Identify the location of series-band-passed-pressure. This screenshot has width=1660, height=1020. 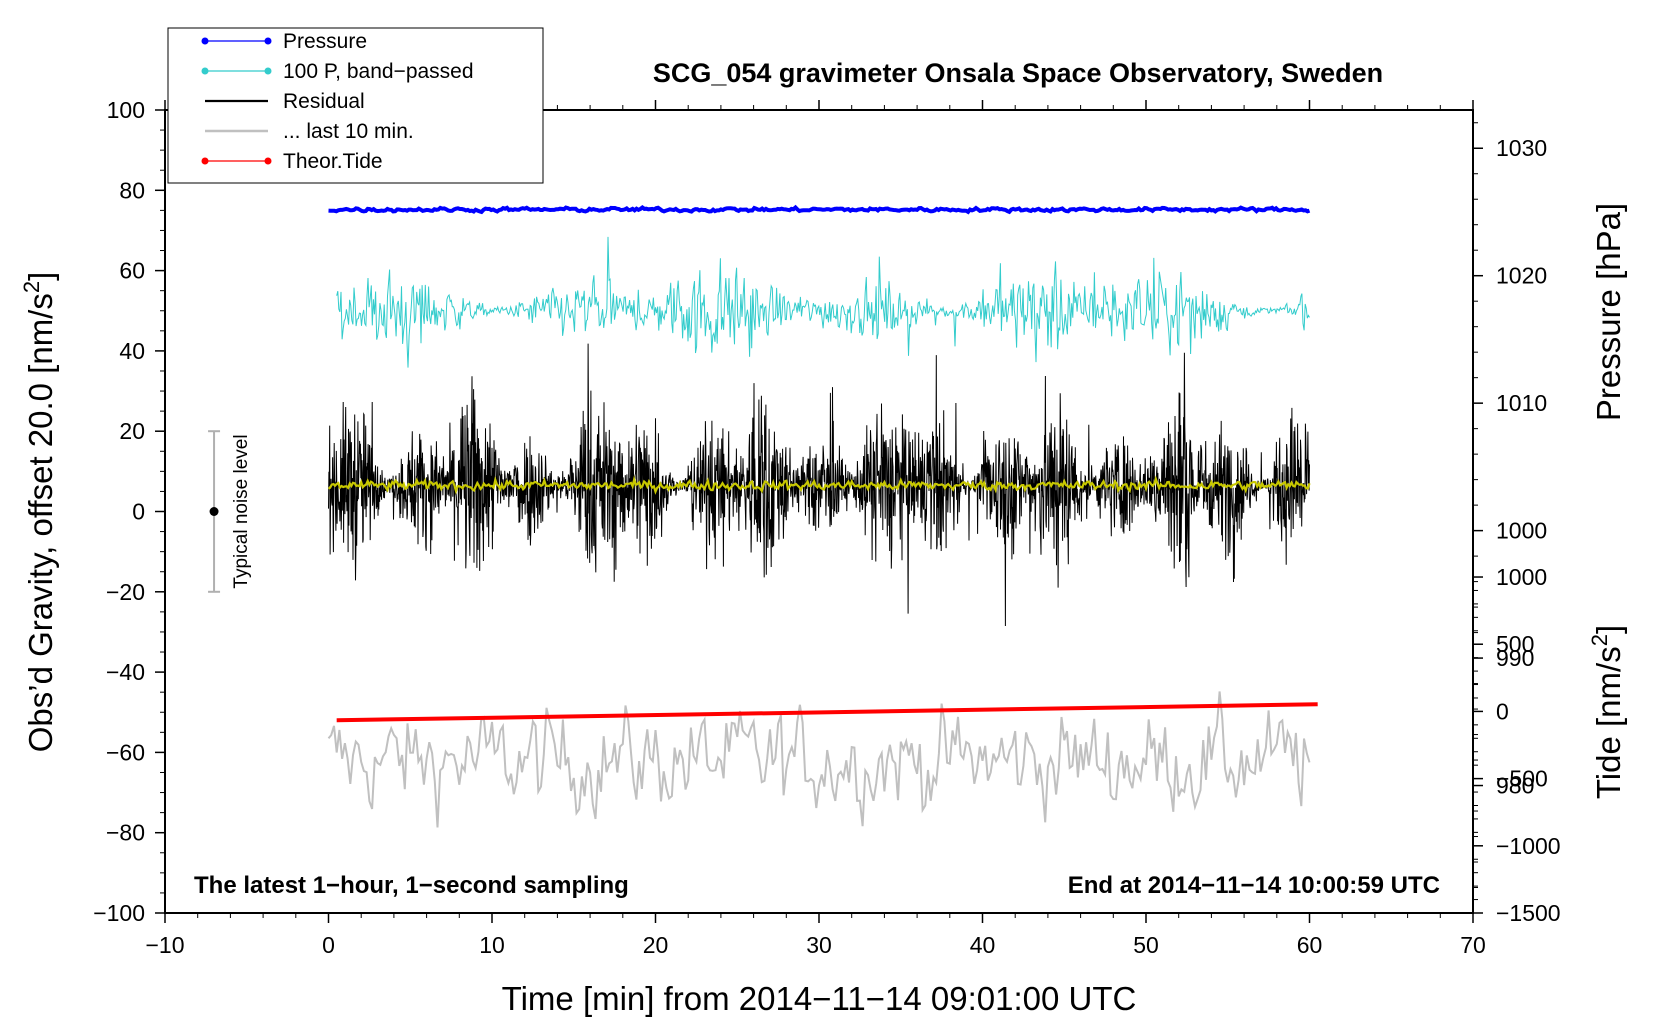
(823, 302).